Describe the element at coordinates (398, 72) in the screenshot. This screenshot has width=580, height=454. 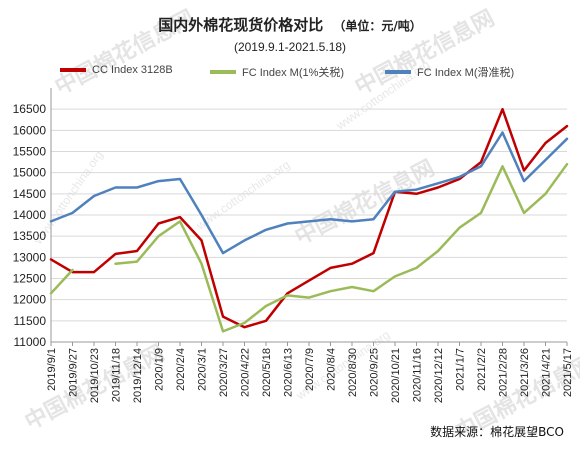
I see `legend-swatch-fc-sliding` at that location.